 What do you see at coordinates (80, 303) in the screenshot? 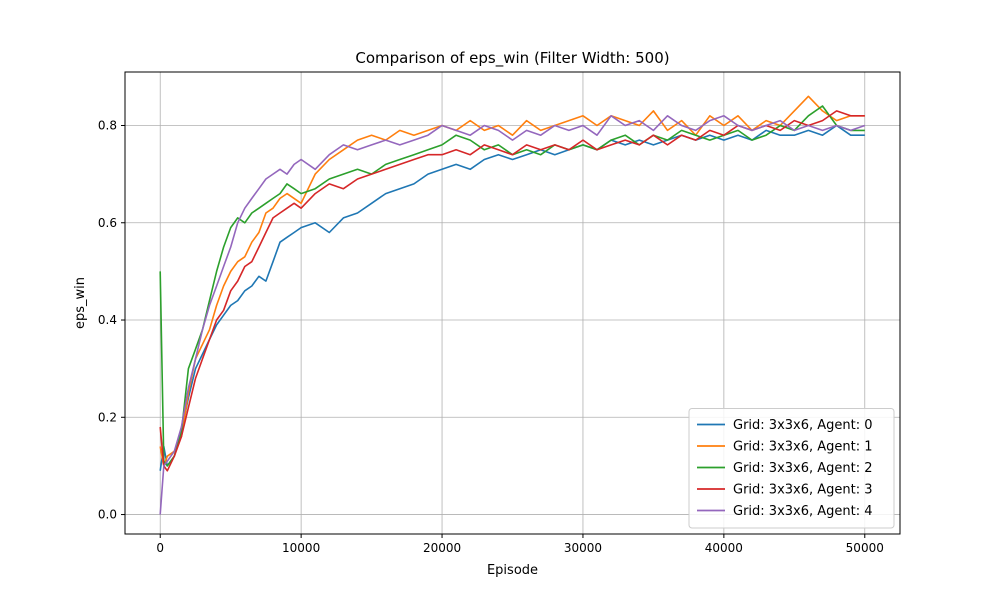
I see `y-axis-label: eps_win` at bounding box center [80, 303].